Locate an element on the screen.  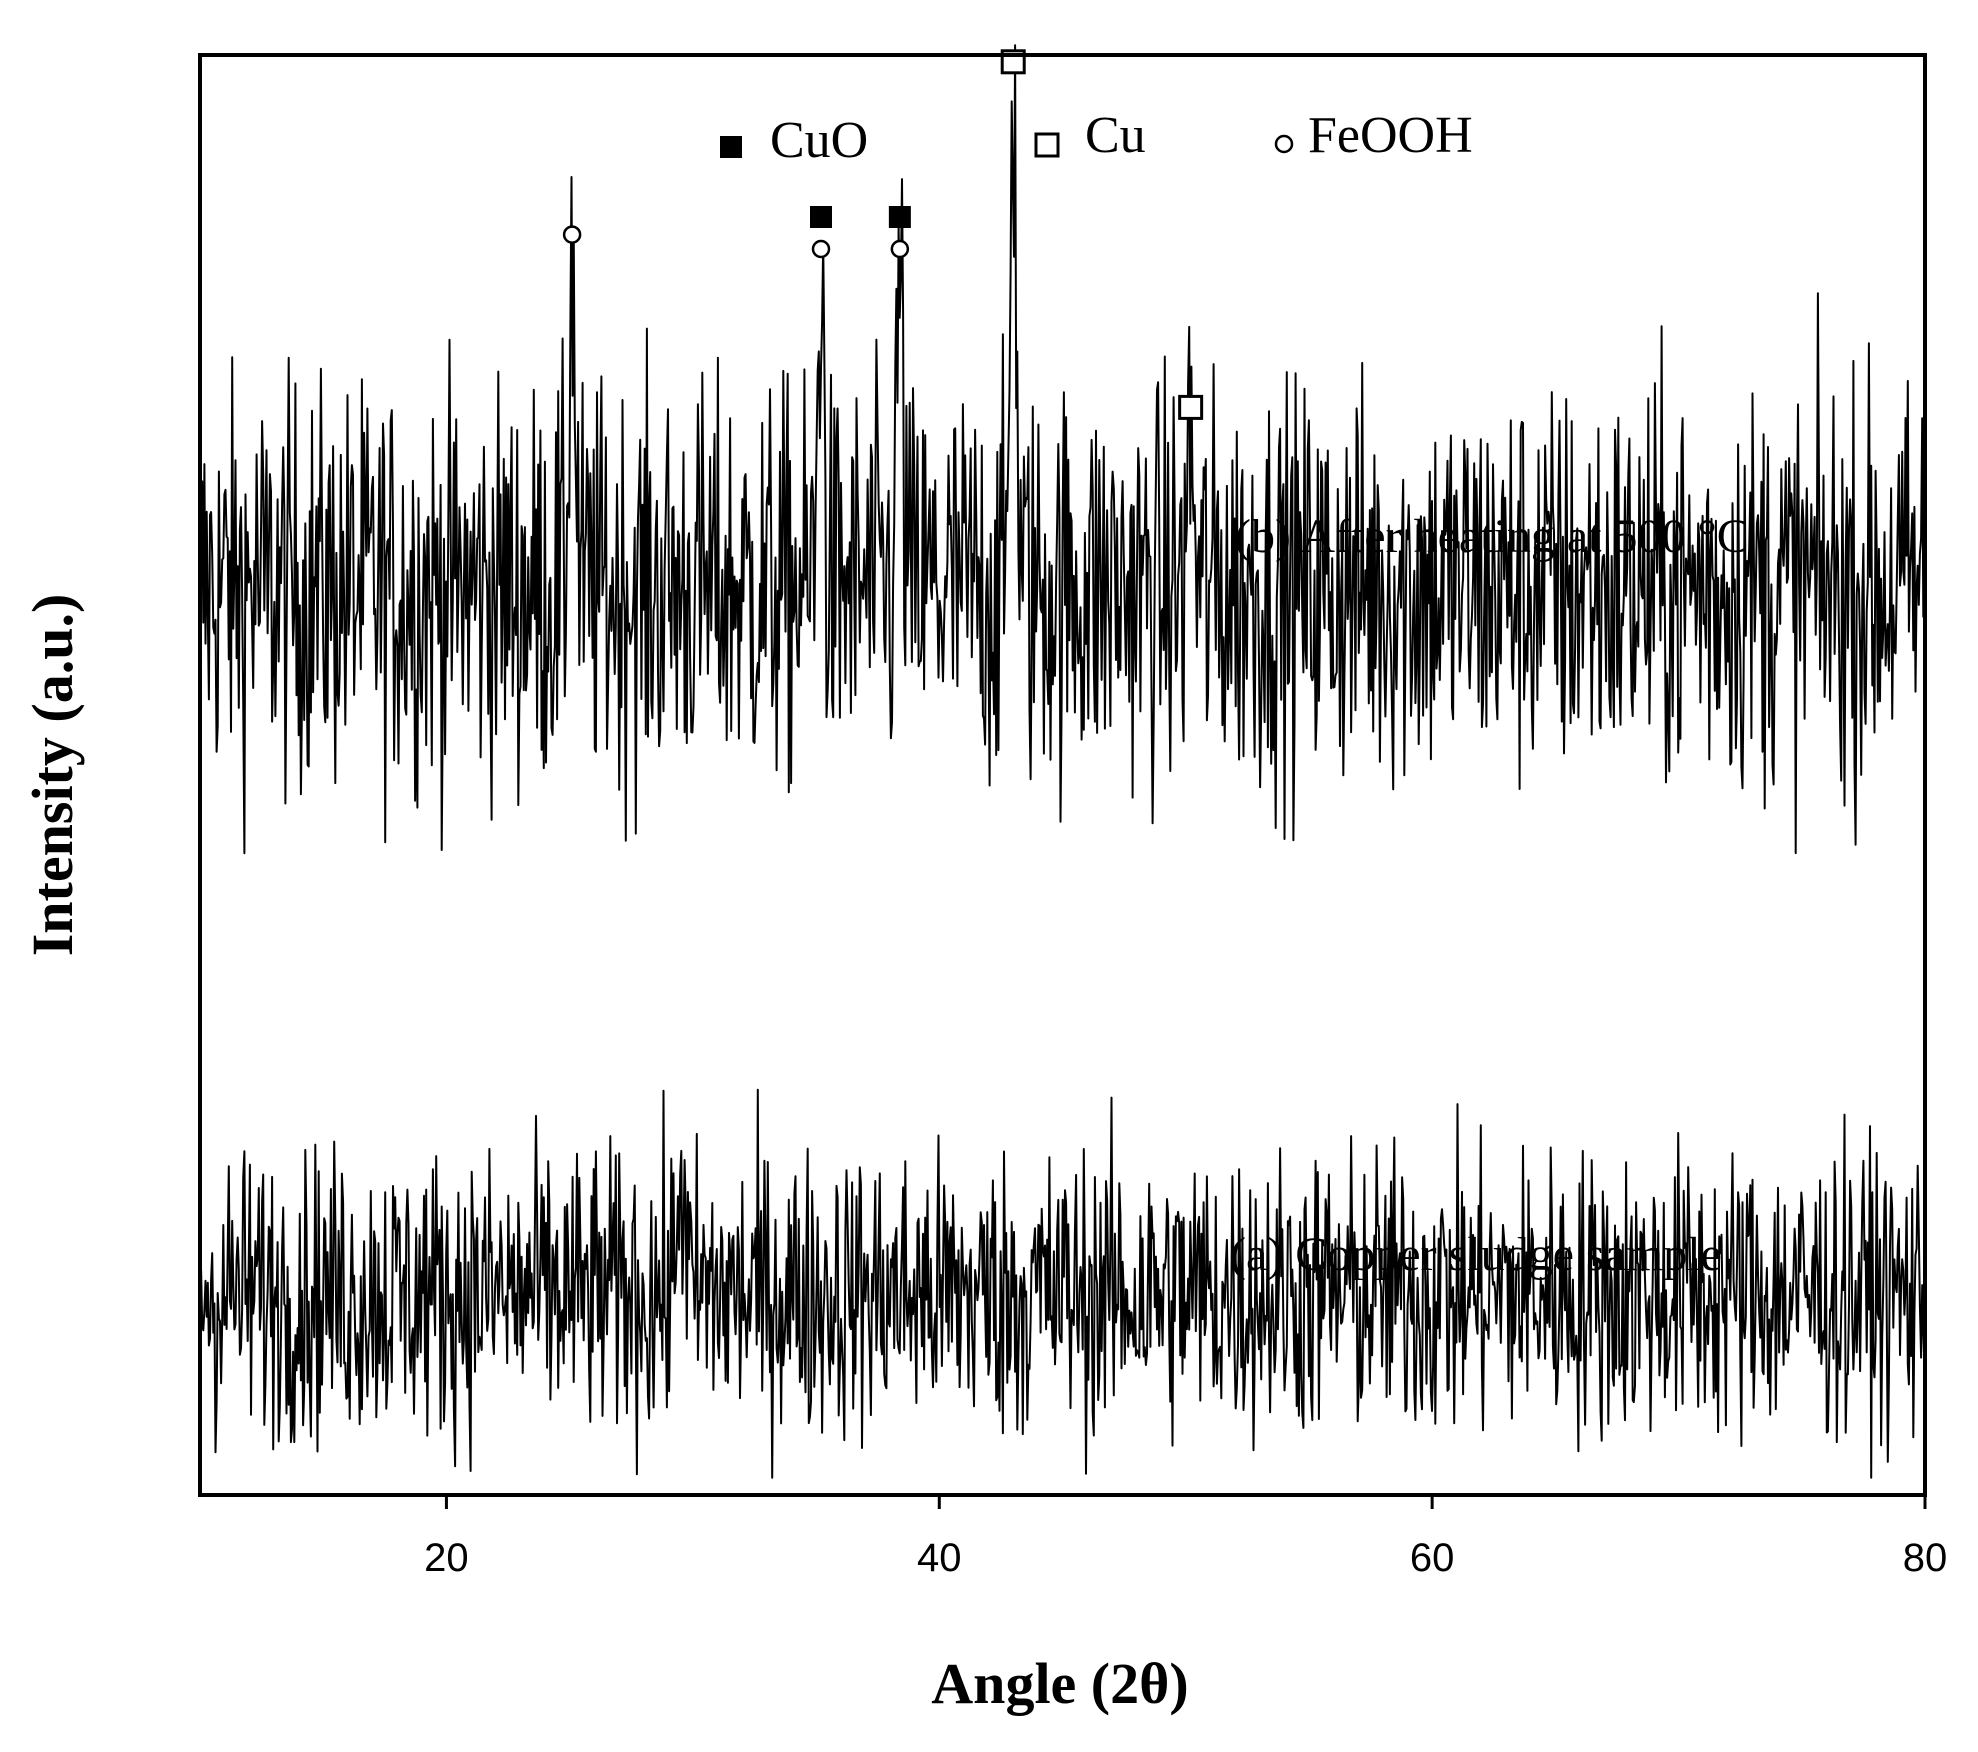
legend-marker-feooh is located at coordinates (1284, 144).